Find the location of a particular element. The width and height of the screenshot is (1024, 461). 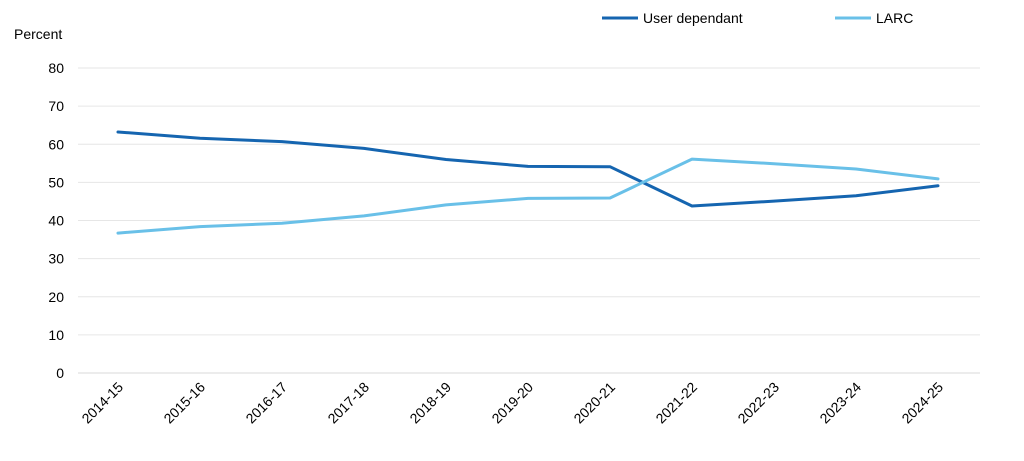

series-line-user-dependant is located at coordinates (528, 169).